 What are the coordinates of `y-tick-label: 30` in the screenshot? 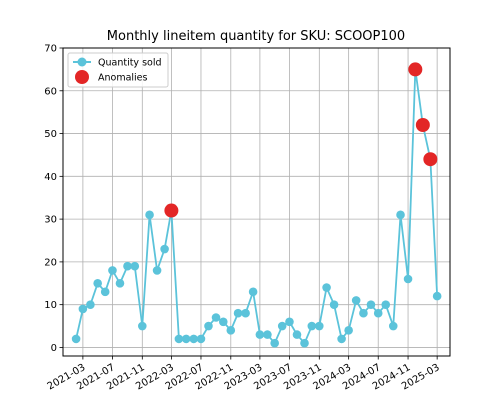 It's located at (50, 220).